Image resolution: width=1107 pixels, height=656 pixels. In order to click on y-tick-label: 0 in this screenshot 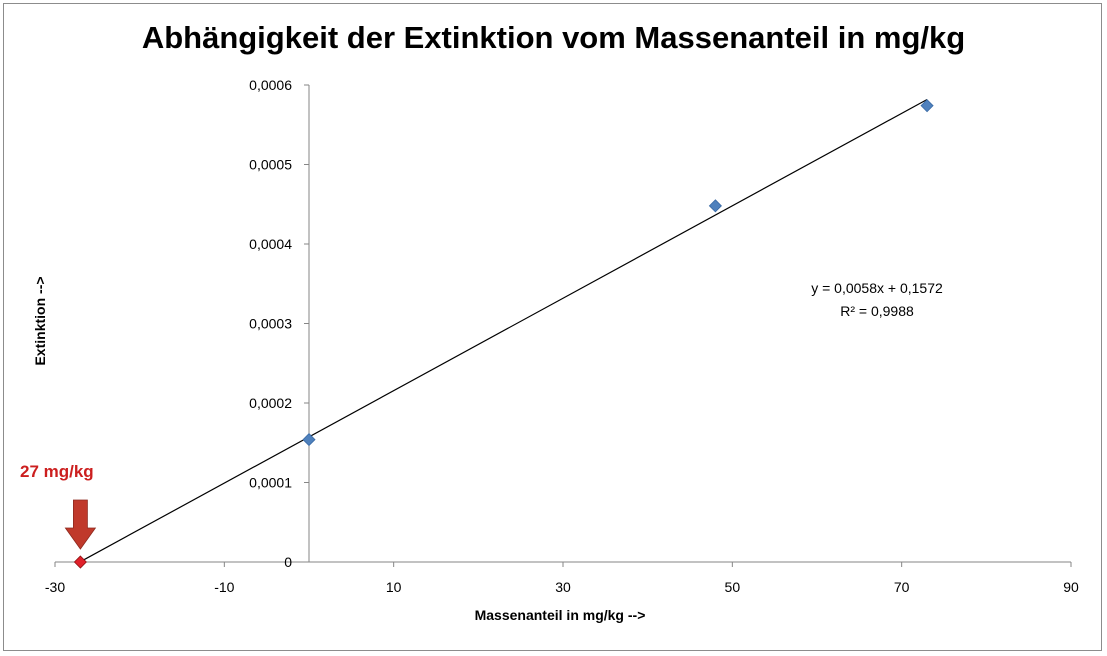, I will do `click(288, 562)`.